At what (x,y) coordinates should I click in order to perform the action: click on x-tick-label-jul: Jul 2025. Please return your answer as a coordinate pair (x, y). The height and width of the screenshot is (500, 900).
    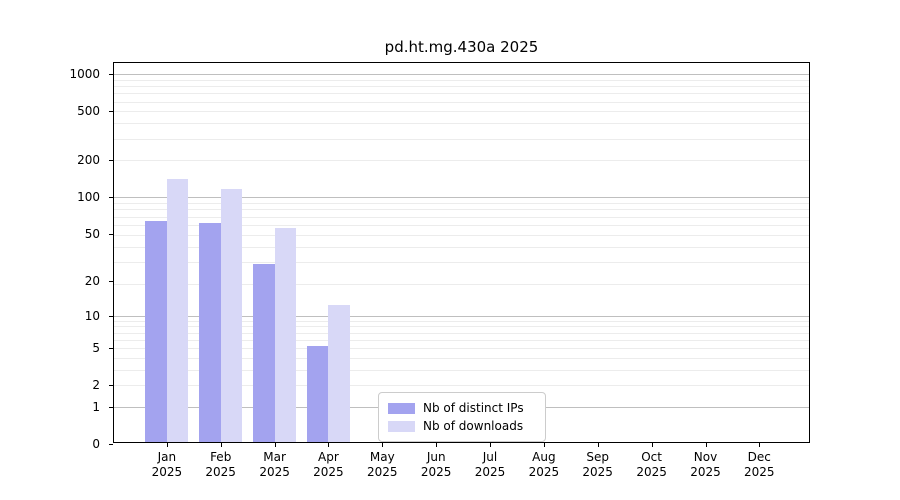
    Looking at the image, I should click on (490, 465).